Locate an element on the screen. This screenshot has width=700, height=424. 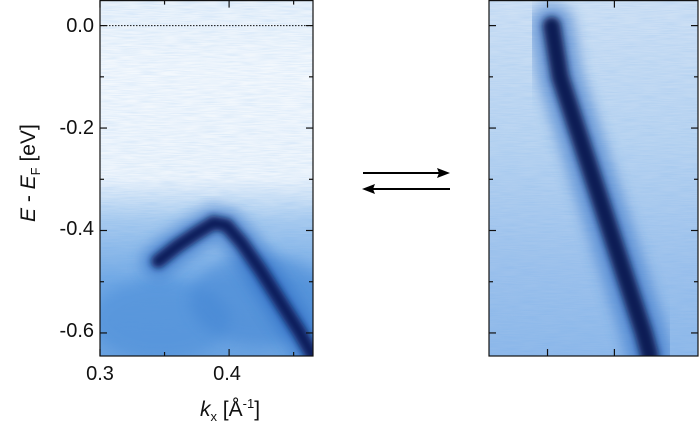
x-tick-label: 0.4 is located at coordinates (227, 374).